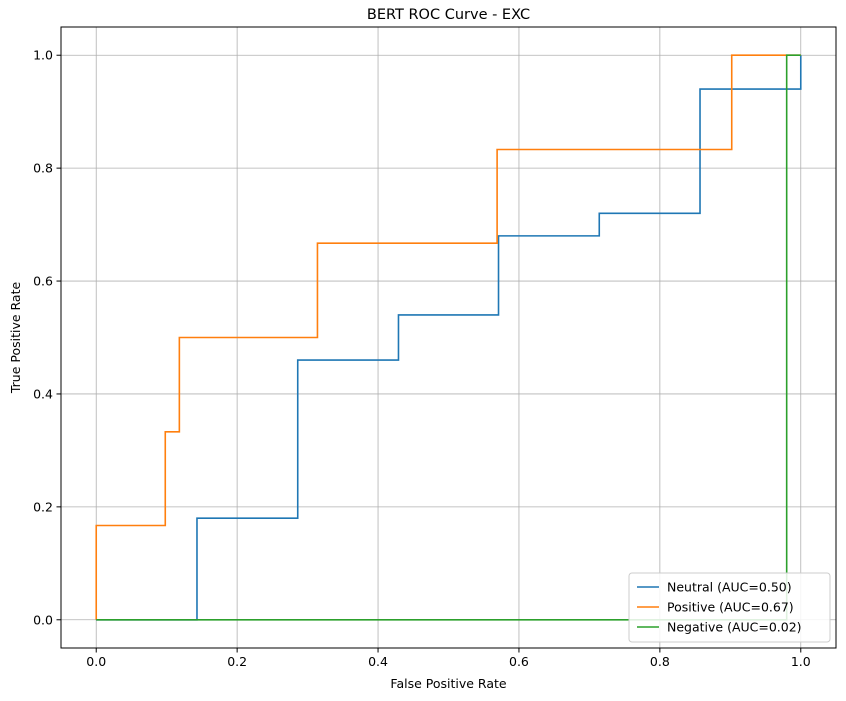  I want to click on y-axis-label: True Positive Rate, so click(15, 338).